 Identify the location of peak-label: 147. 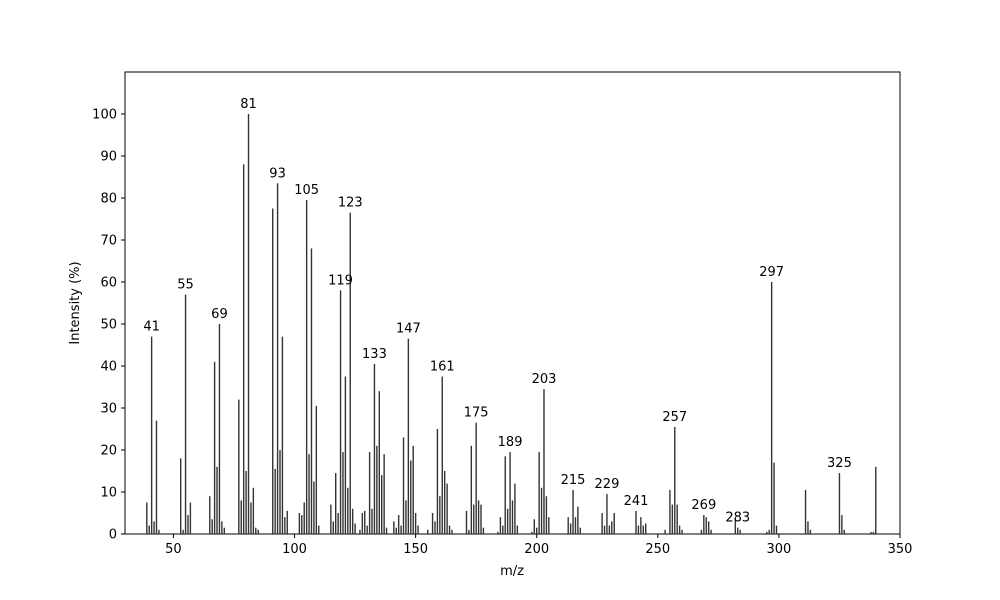
(408, 329).